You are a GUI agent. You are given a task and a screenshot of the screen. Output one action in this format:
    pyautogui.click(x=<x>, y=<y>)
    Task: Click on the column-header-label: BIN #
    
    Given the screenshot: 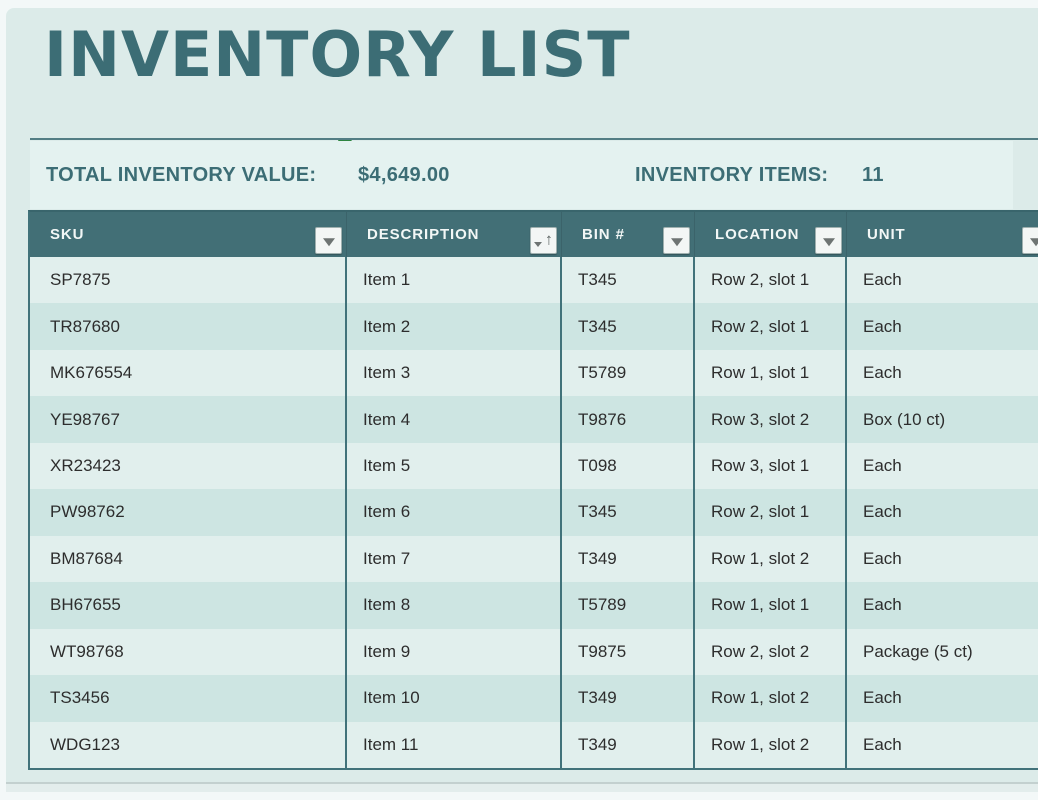 What is the action you would take?
    pyautogui.click(x=603, y=234)
    